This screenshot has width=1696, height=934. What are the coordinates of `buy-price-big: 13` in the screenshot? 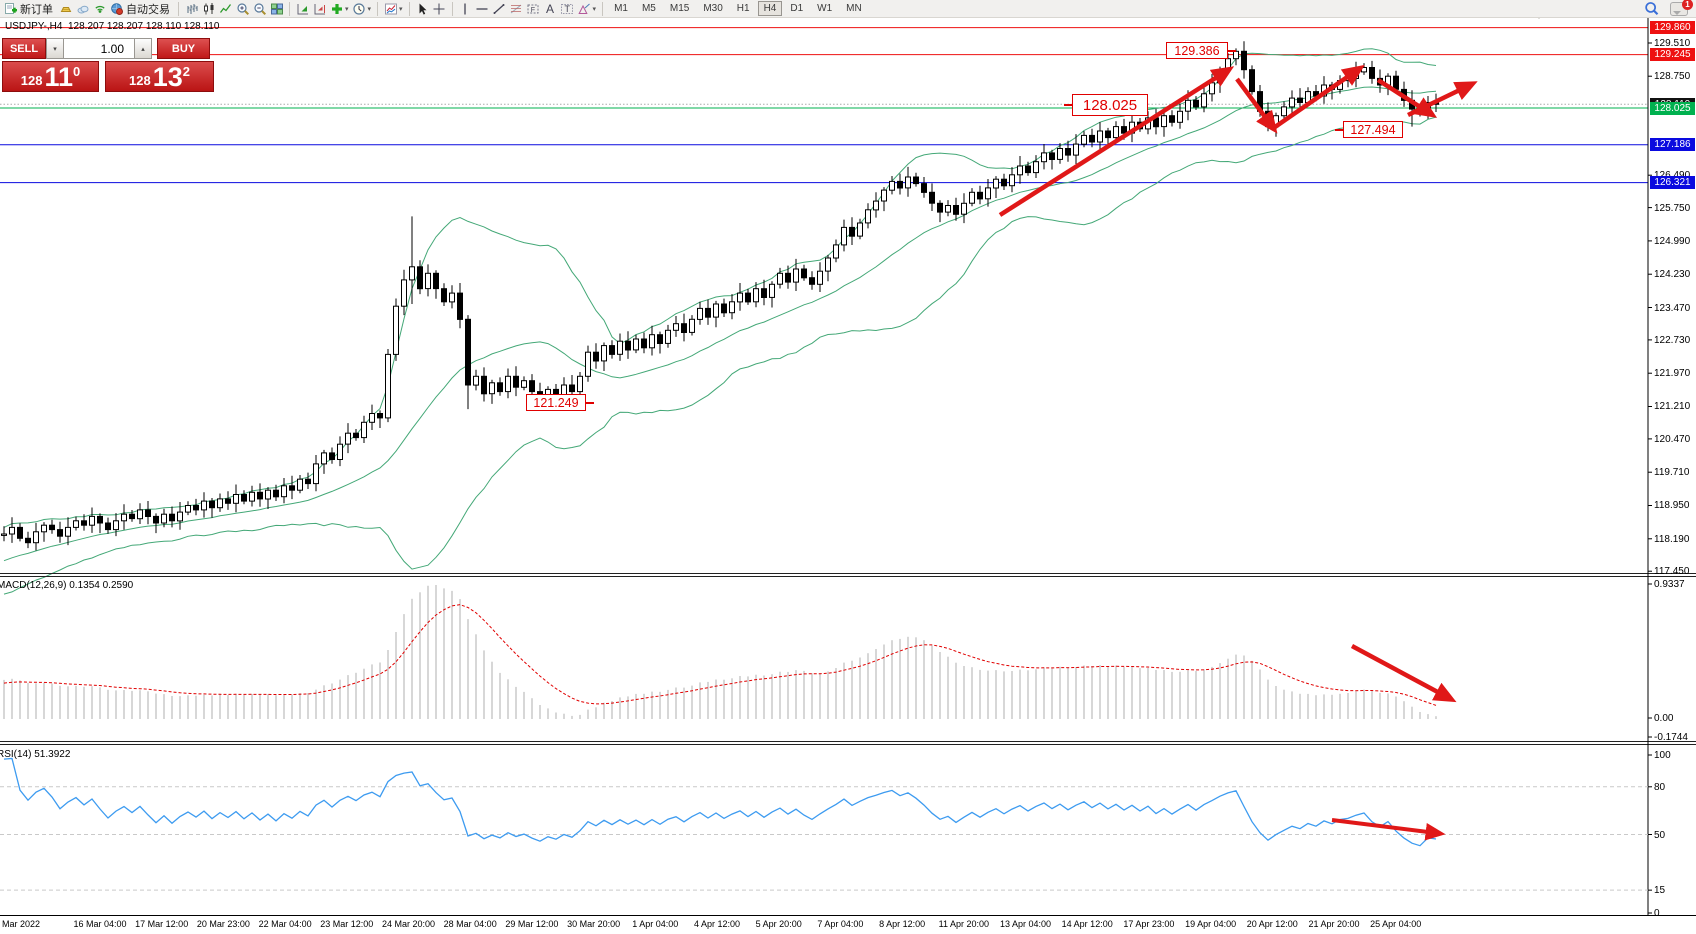 It's located at (167, 77).